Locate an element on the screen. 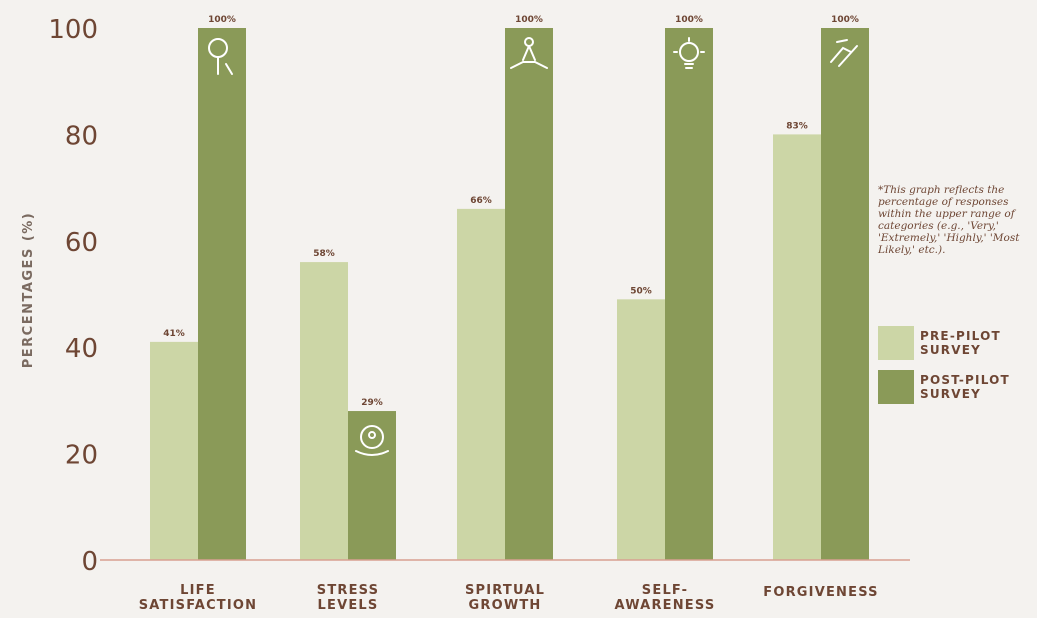  x-category-label: LEVELS is located at coordinates (348, 605).